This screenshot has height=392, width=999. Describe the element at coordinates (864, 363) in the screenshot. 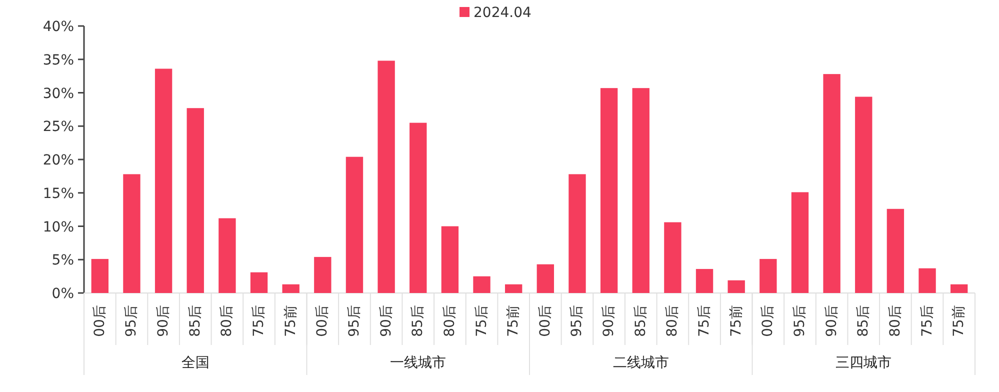

I see `text: 三四城市` at that location.